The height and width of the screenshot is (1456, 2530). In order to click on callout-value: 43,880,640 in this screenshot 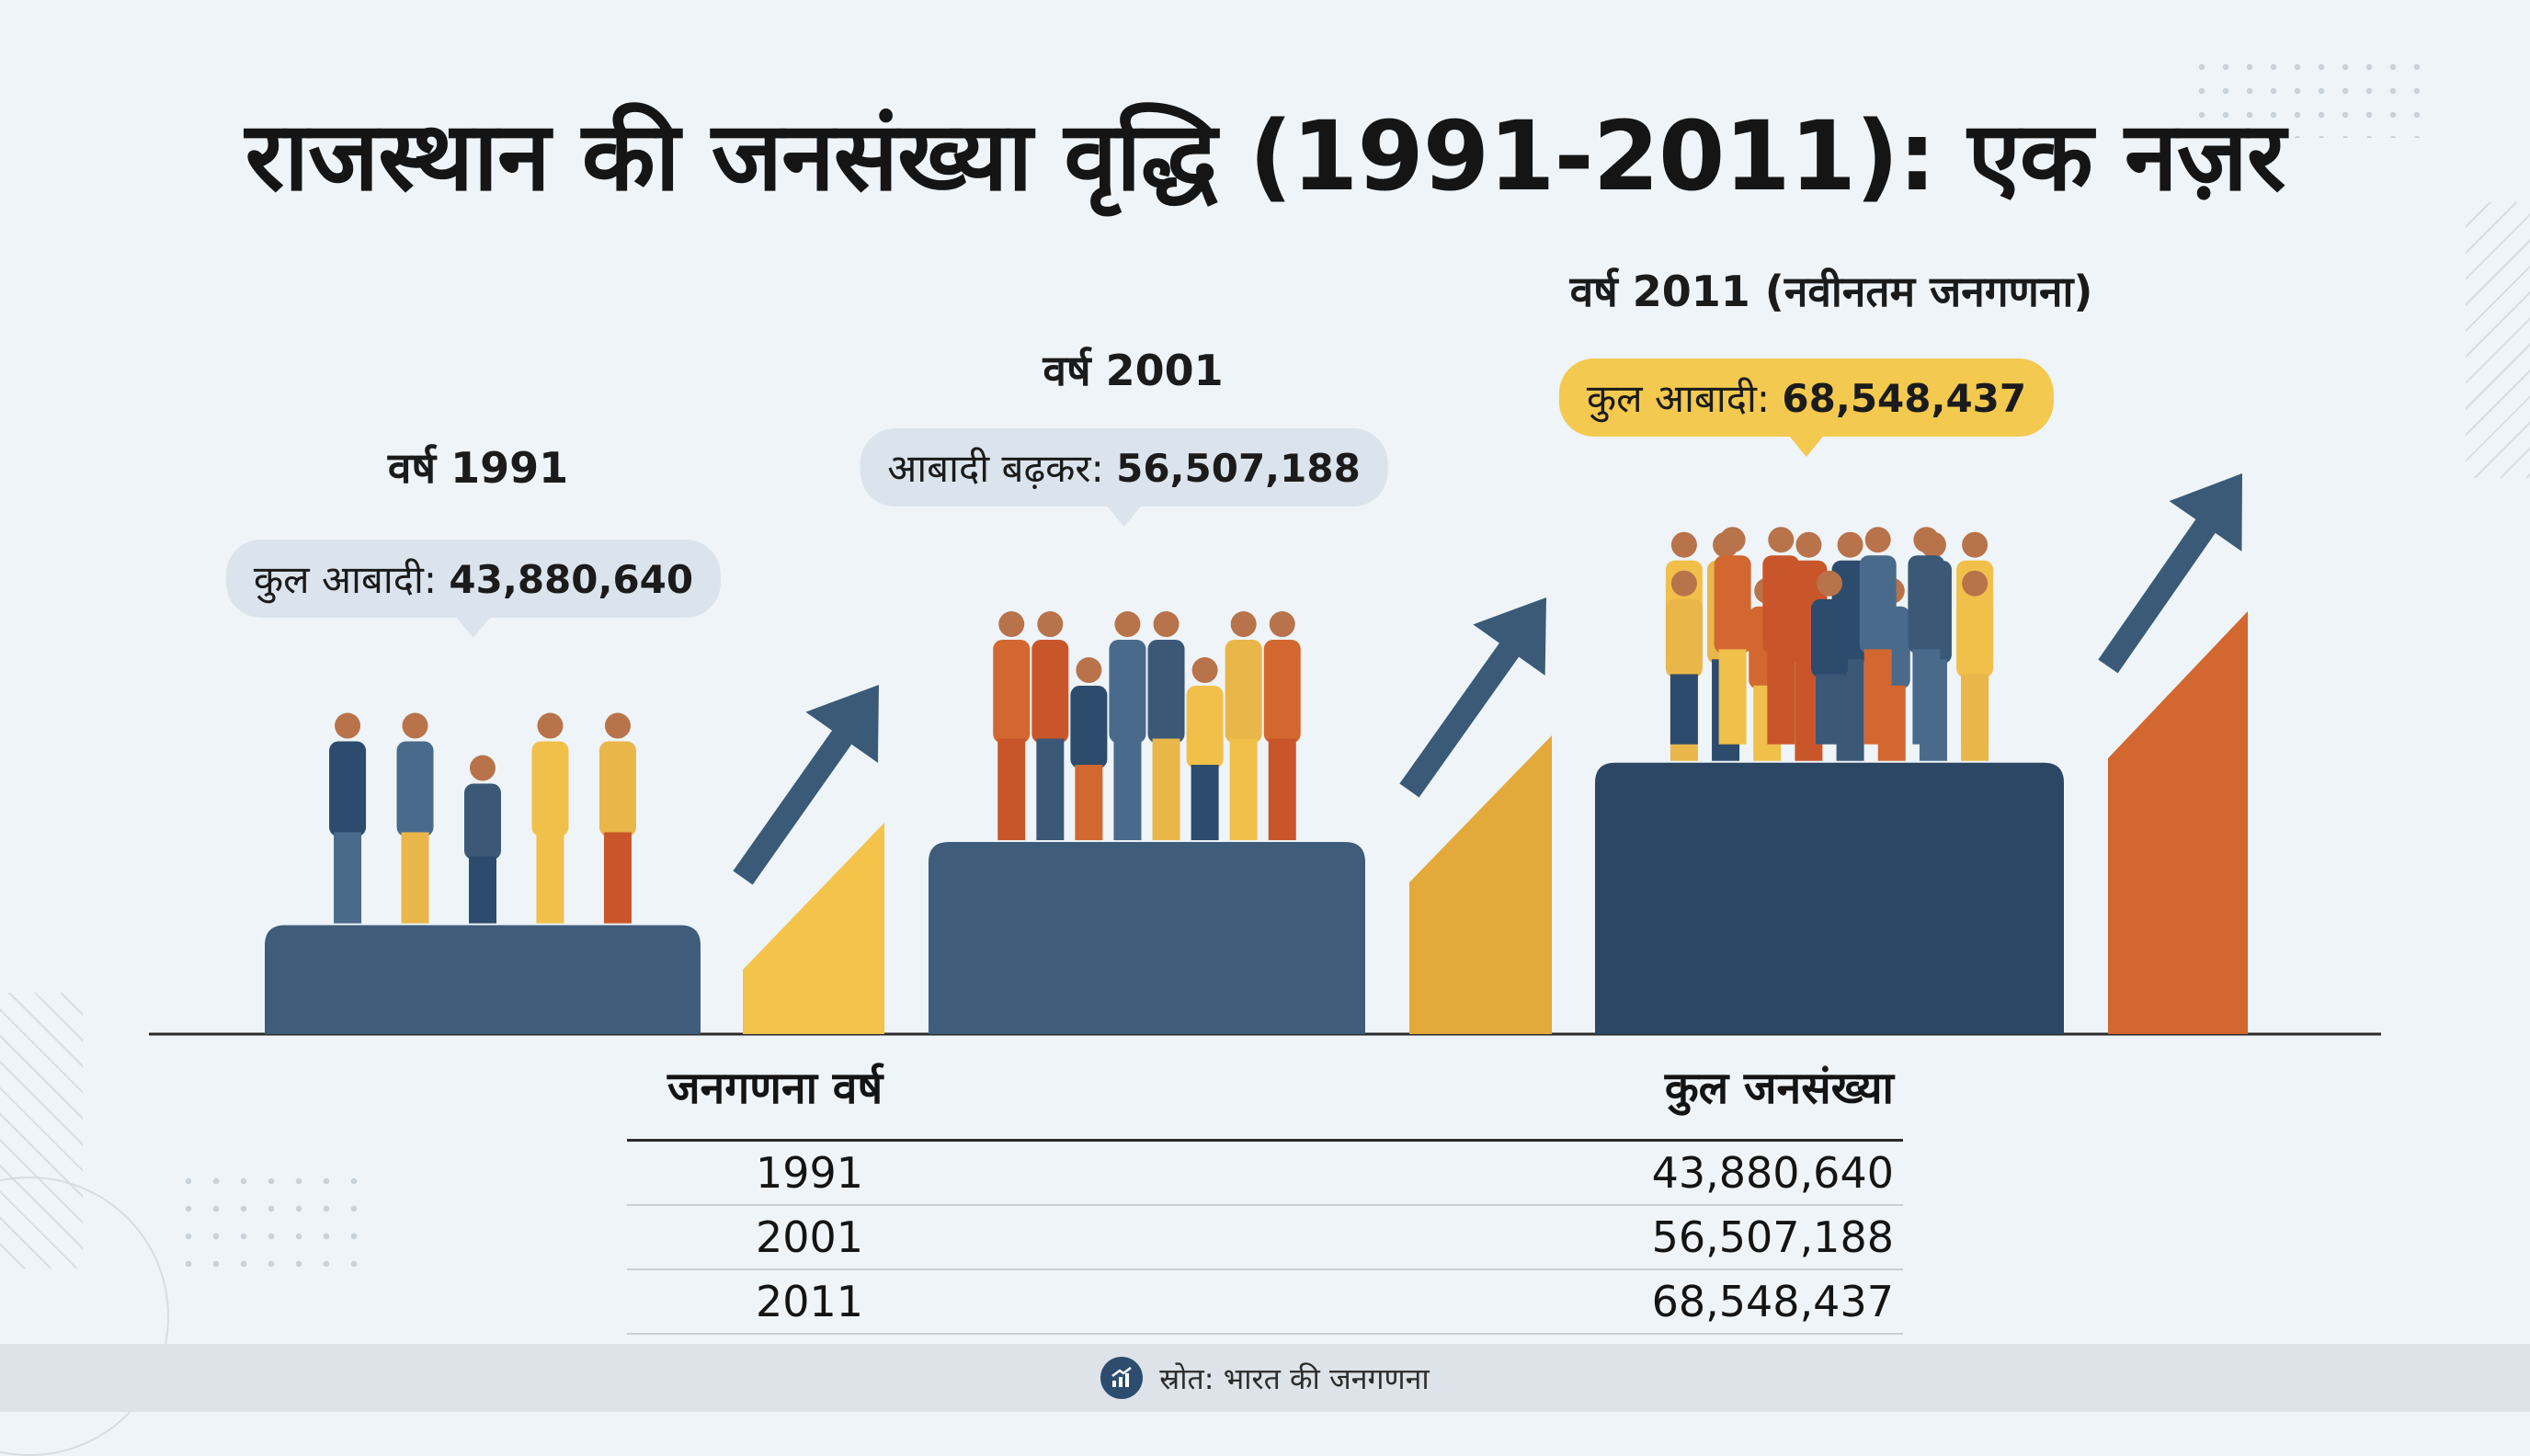, I will do `click(571, 579)`.